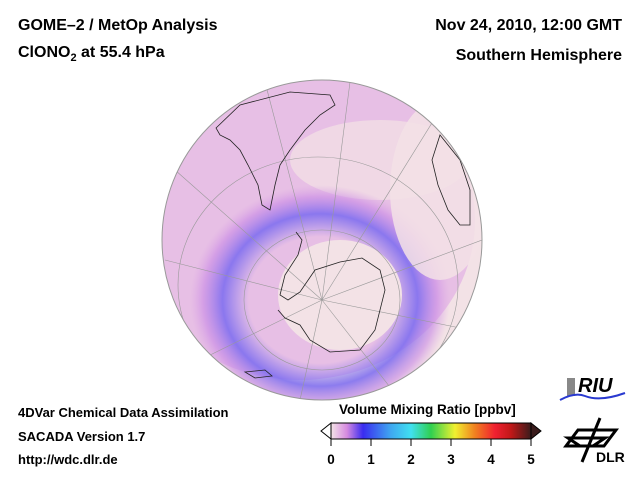 This screenshot has width=640, height=480. I want to click on colorbar-title: Volume Mixing Ratio [ppbv], so click(427, 409).